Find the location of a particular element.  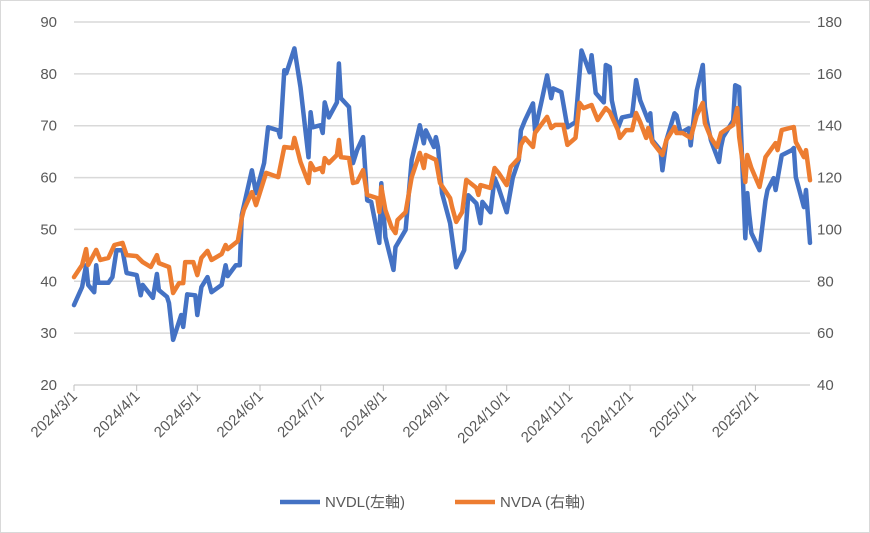

x-tick-label: 2024/5/1 is located at coordinates (177, 414).